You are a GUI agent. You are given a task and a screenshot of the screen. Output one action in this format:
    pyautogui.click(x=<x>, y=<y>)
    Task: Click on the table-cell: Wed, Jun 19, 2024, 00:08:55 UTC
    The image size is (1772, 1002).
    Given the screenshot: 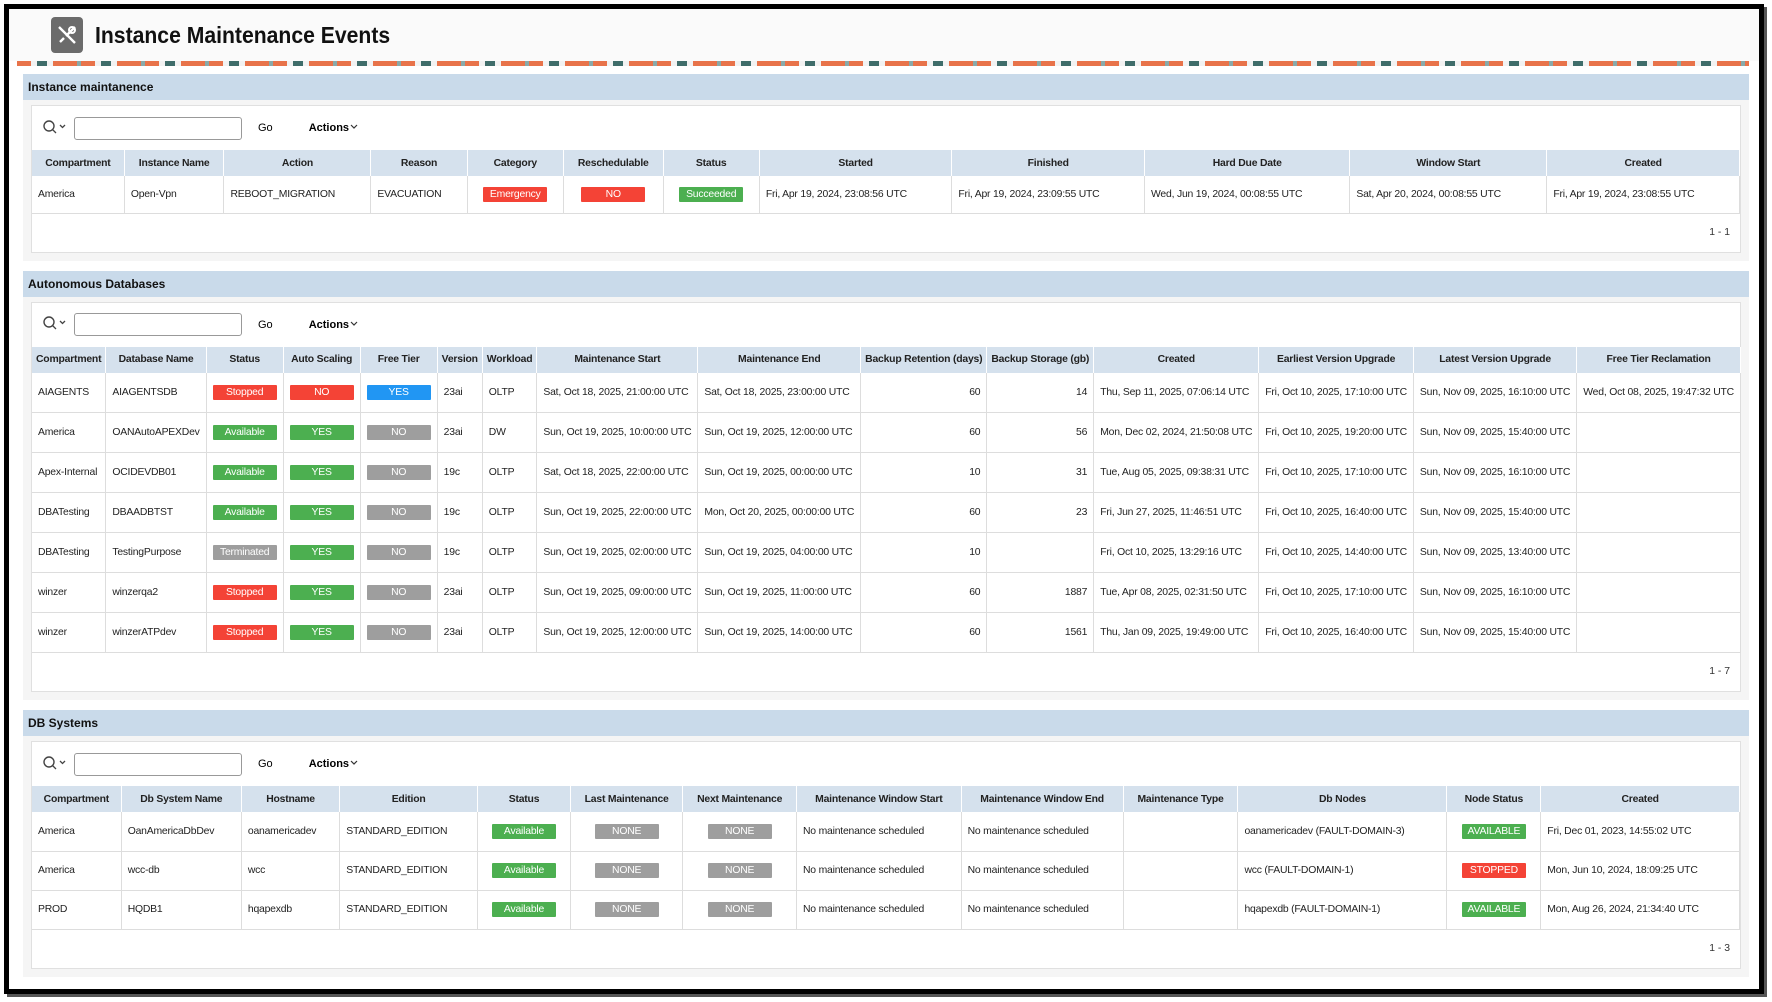 What is the action you would take?
    pyautogui.click(x=1247, y=195)
    